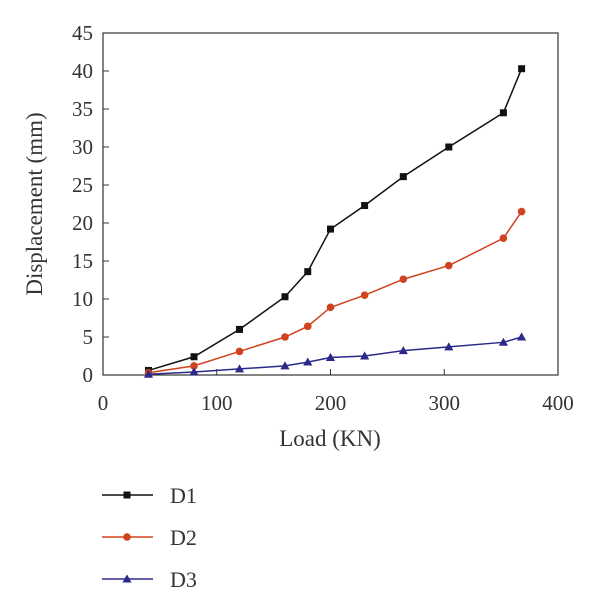  I want to click on y-tick-label: 30, so click(82, 147).